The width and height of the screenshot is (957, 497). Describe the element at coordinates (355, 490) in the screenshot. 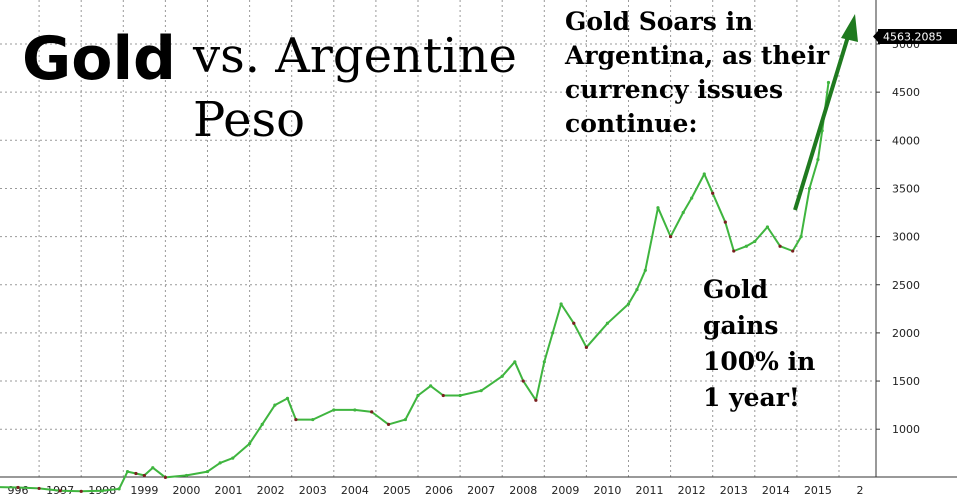

I see `x-tick-label: 2004` at that location.